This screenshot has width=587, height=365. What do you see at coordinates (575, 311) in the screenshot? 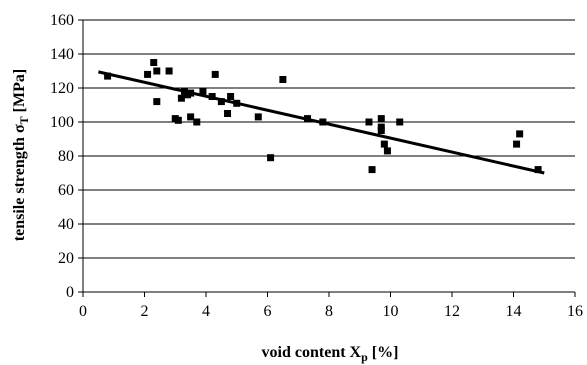
I see `x-tick-label: 16` at bounding box center [575, 311].